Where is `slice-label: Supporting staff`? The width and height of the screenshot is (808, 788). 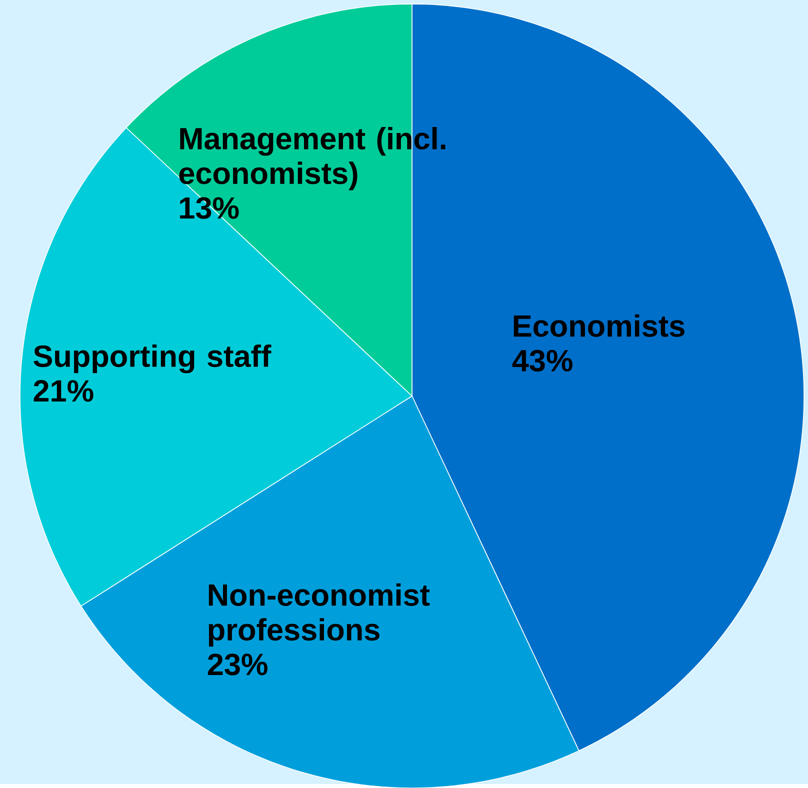 slice-label: Supporting staff is located at coordinates (153, 359).